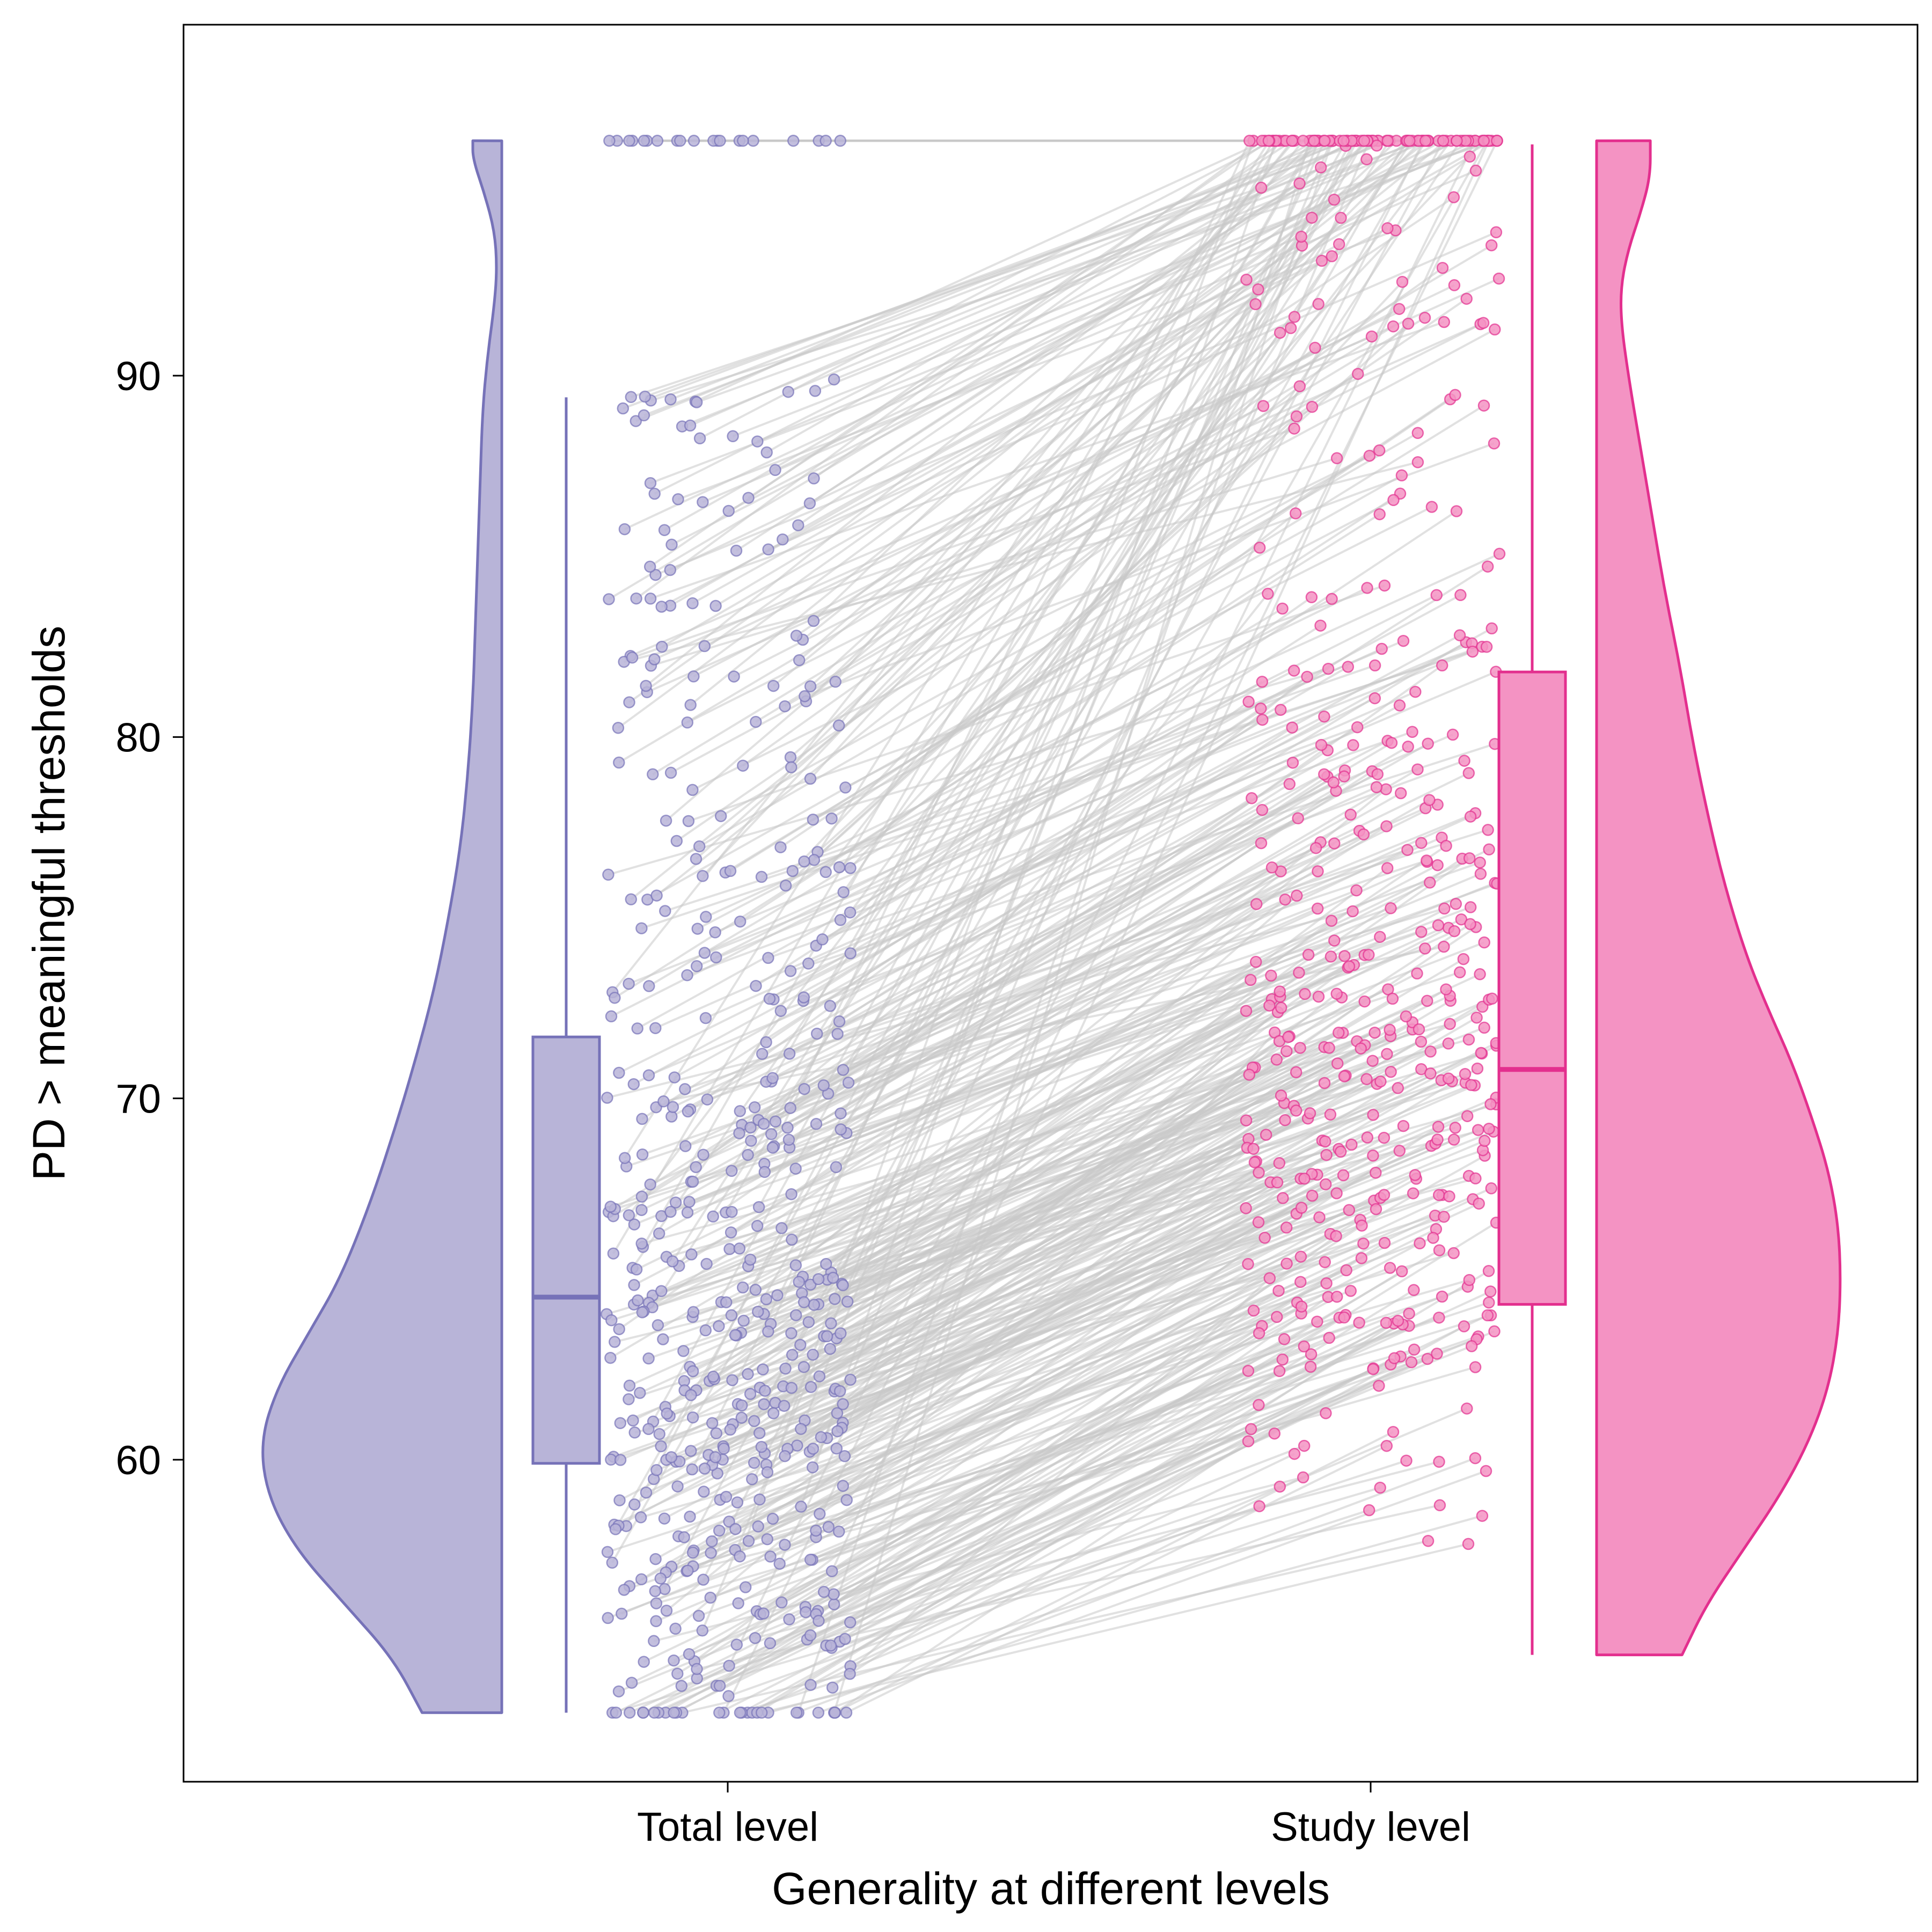  Describe the element at coordinates (149, 918) in the screenshot. I see `y-axis: 60 70 80 90` at that location.